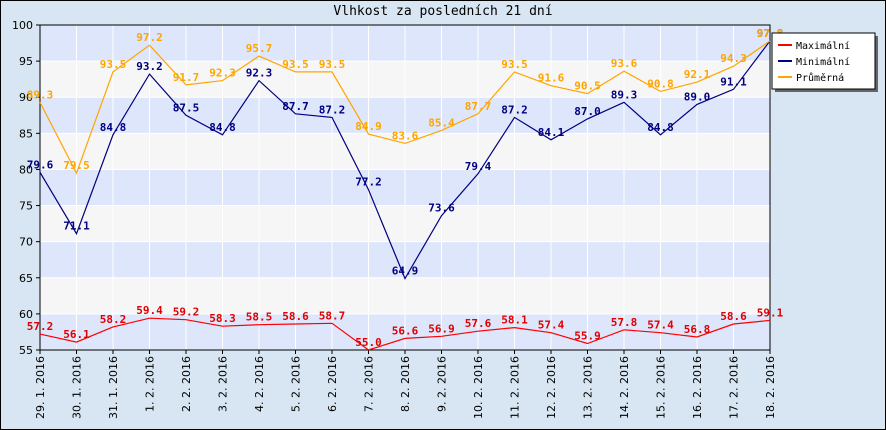 The height and width of the screenshot is (430, 886). What do you see at coordinates (697, 96) in the screenshot?
I see `data-label: 89.0` at bounding box center [697, 96].